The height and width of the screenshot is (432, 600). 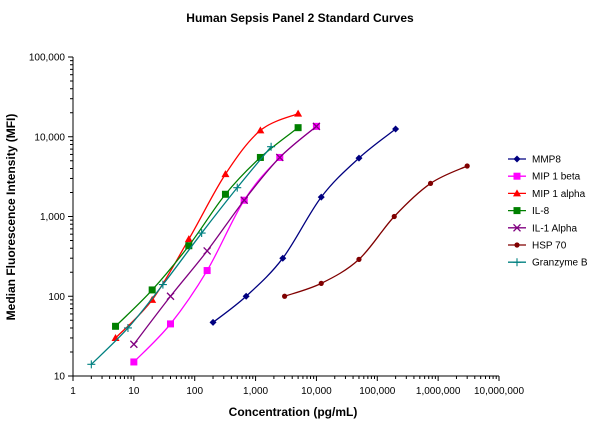 I want to click on chart-title: Human Sepsis Panel 2 Standard Curves, so click(x=300, y=18).